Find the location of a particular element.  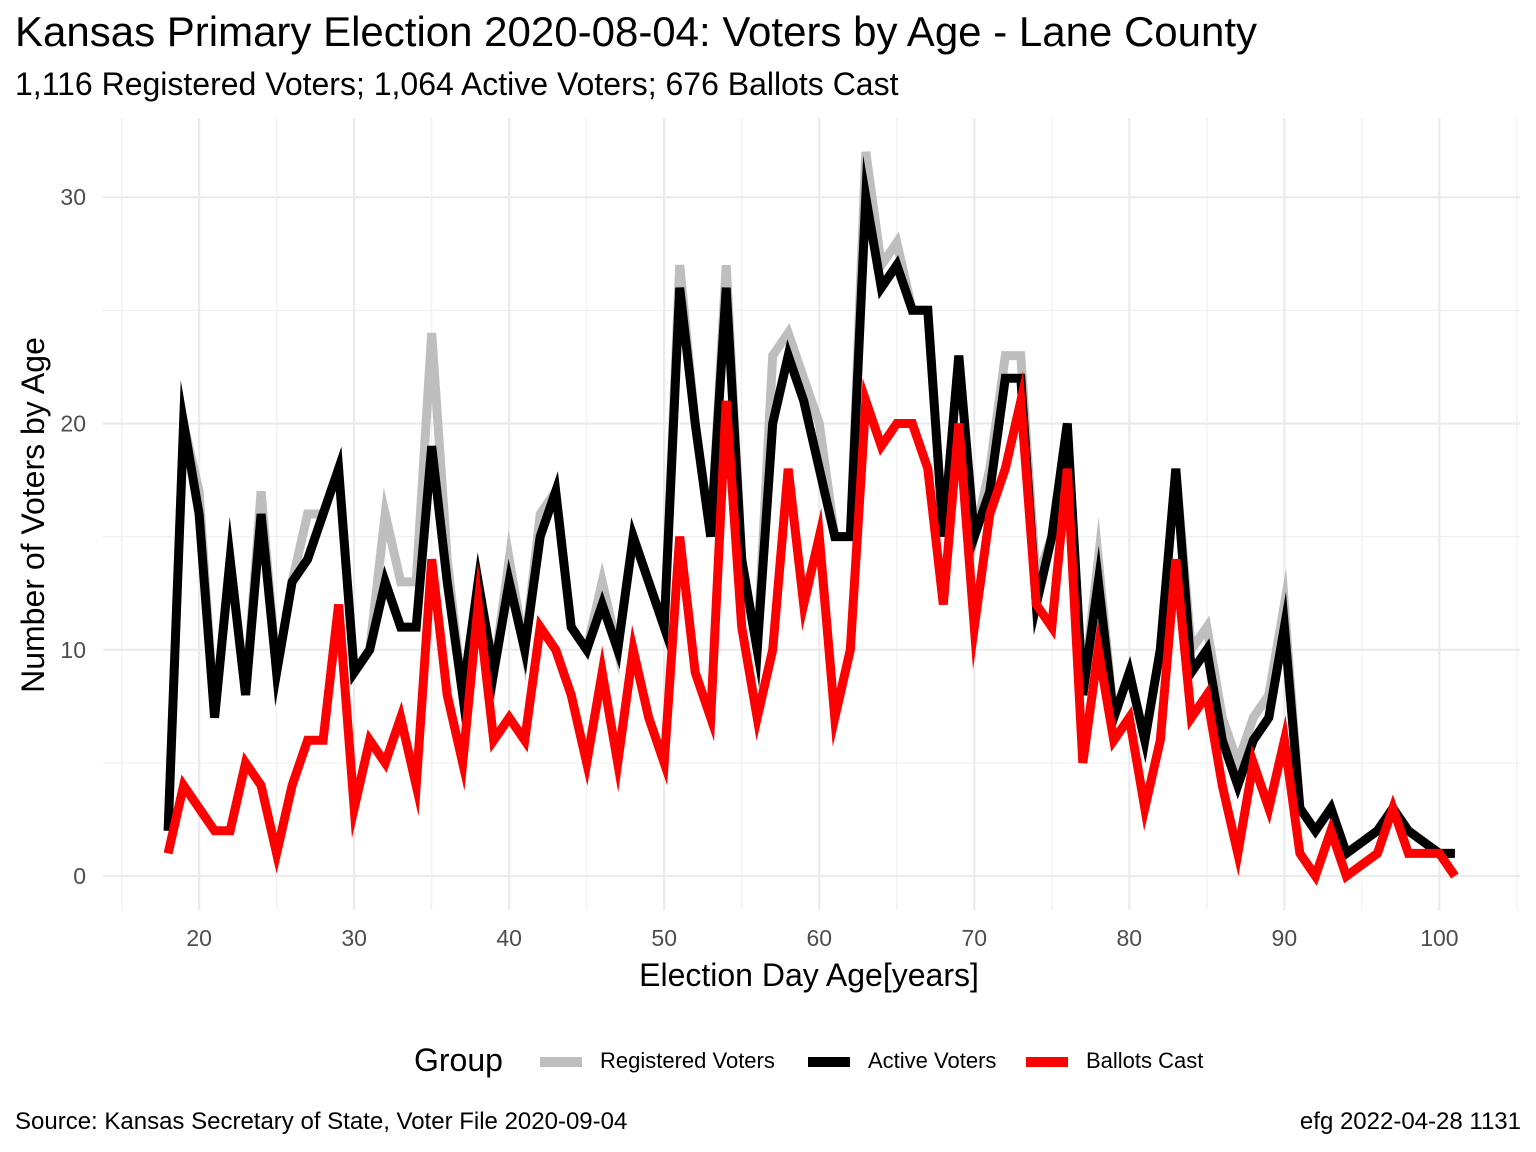

x-tick-label: 90 is located at coordinates (1285, 938).